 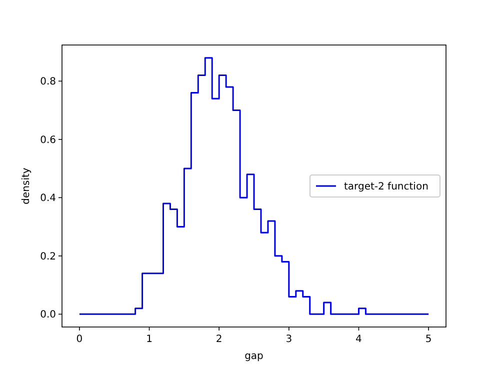 What do you see at coordinates (149, 339) in the screenshot?
I see `x-tick-label: 1` at bounding box center [149, 339].